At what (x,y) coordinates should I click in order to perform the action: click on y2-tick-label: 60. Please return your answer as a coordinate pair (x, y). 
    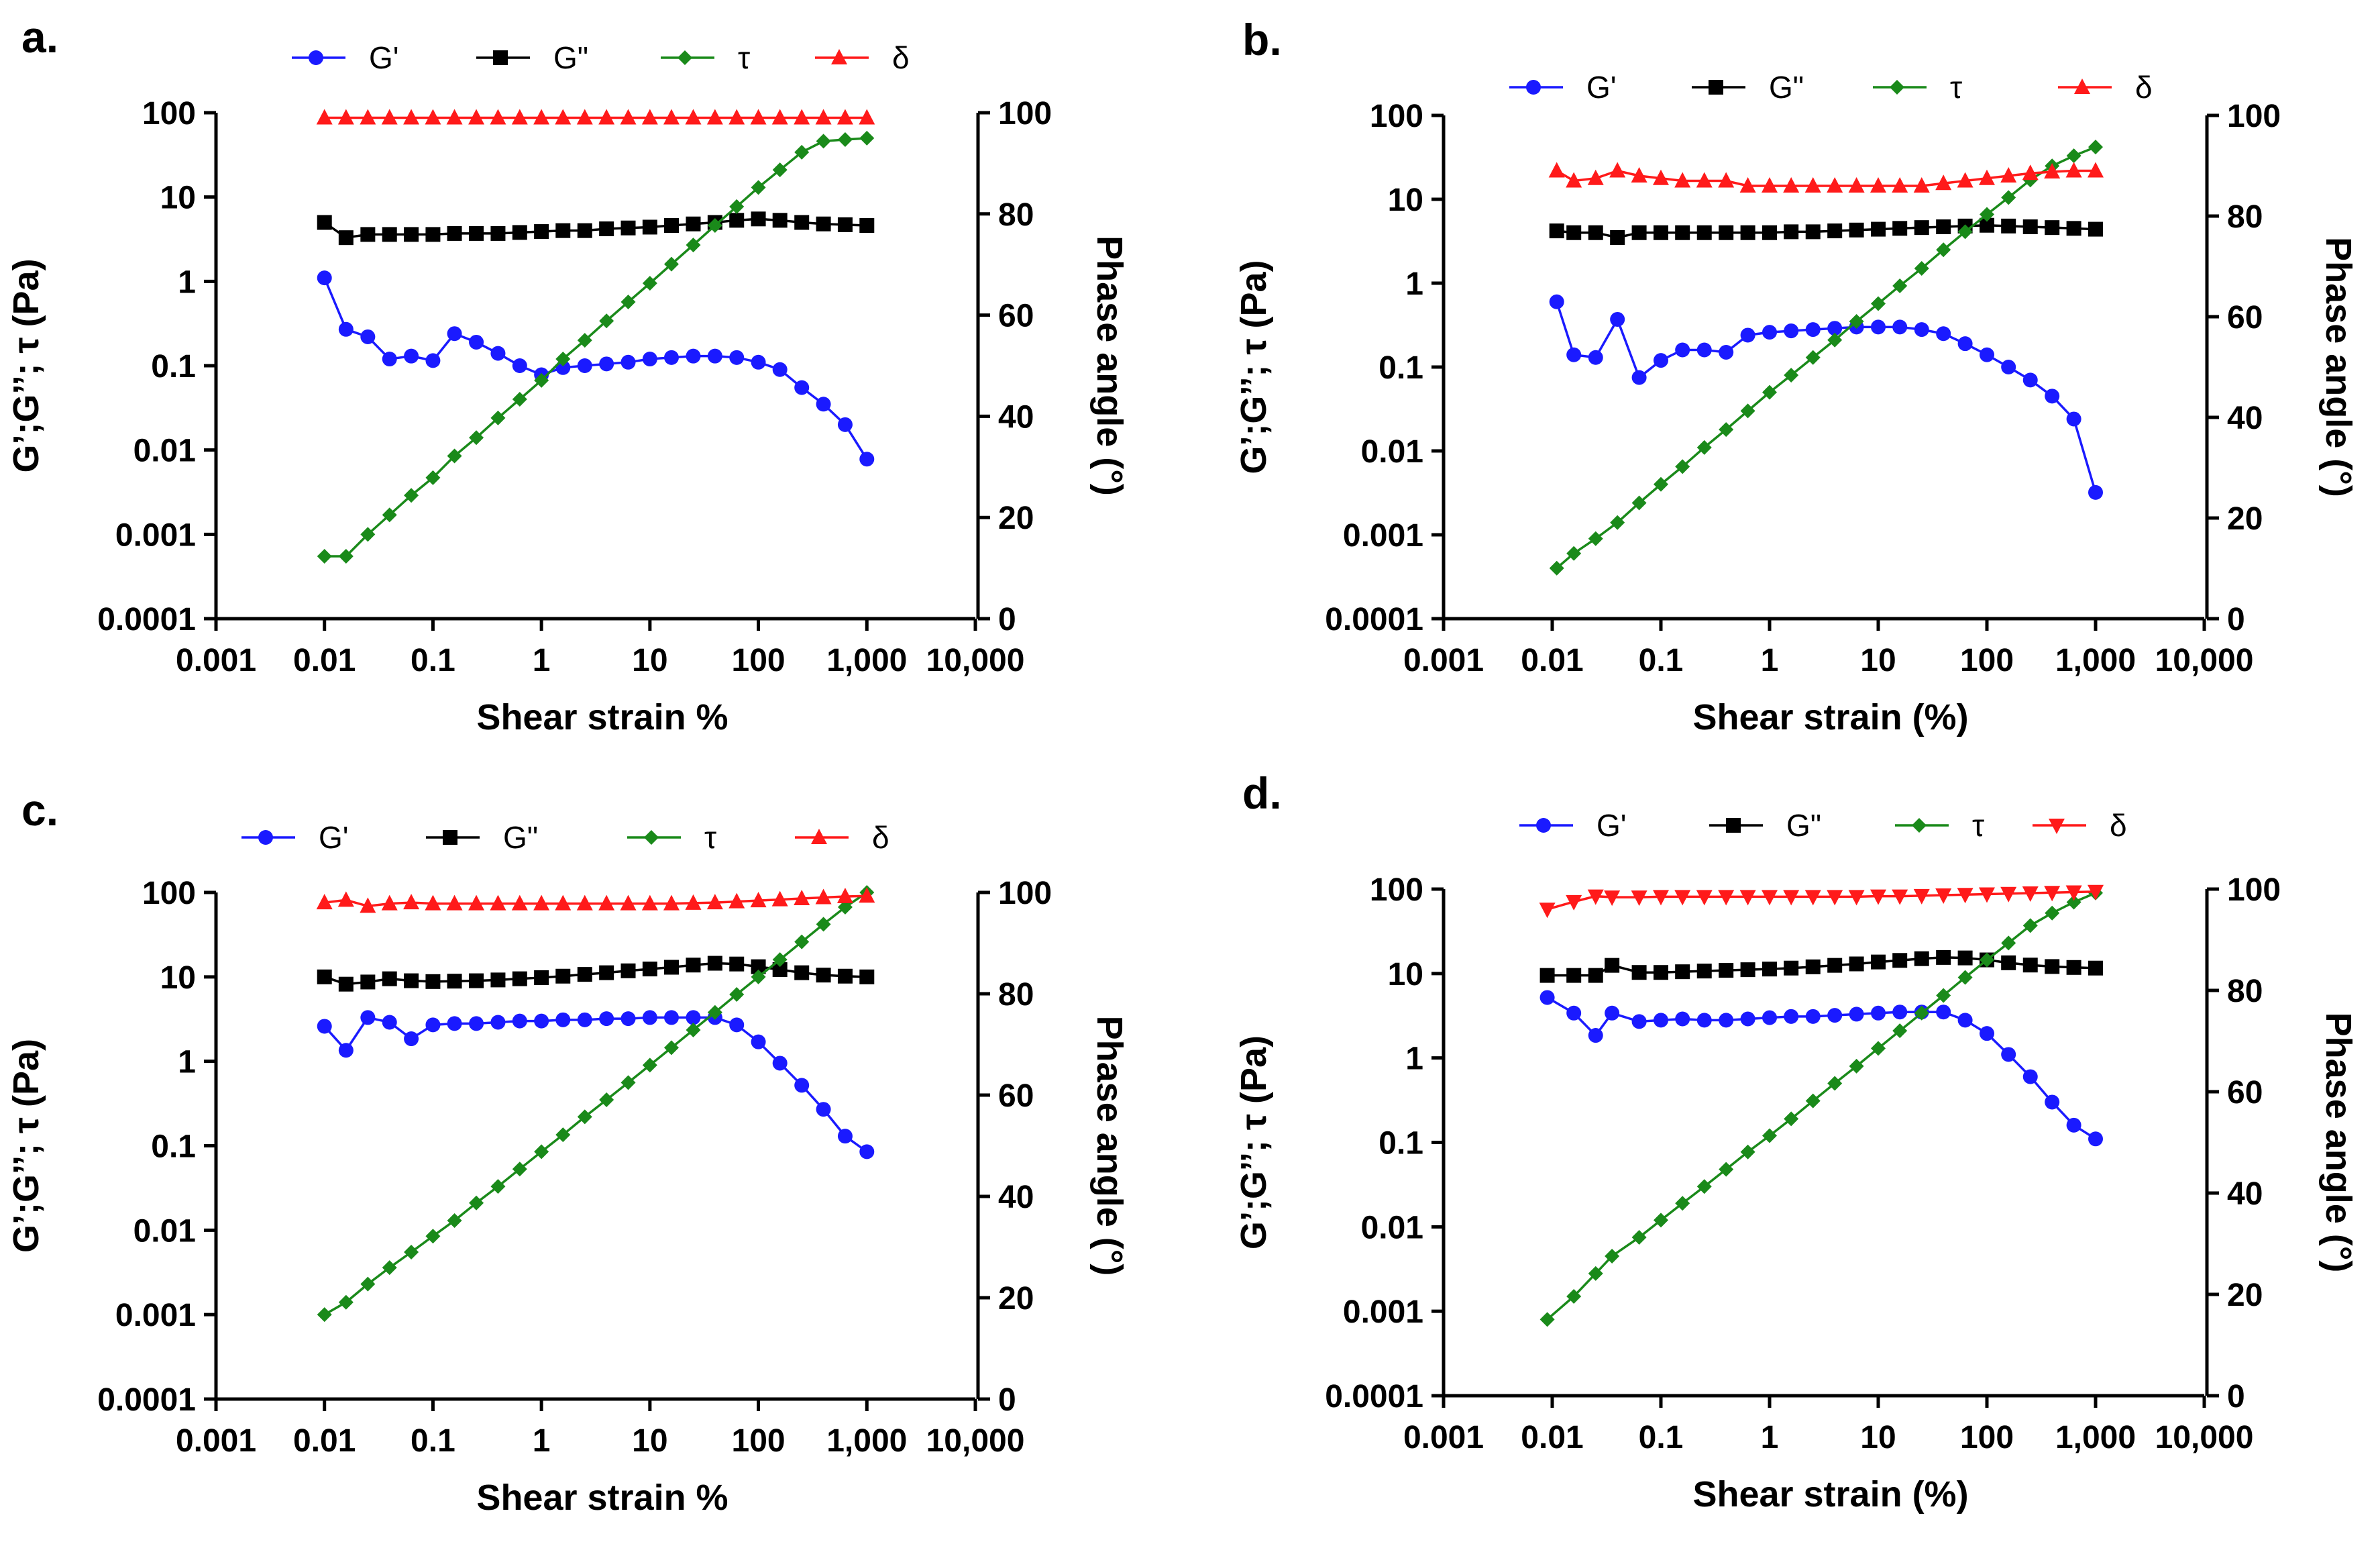
    Looking at the image, I should click on (1016, 1096).